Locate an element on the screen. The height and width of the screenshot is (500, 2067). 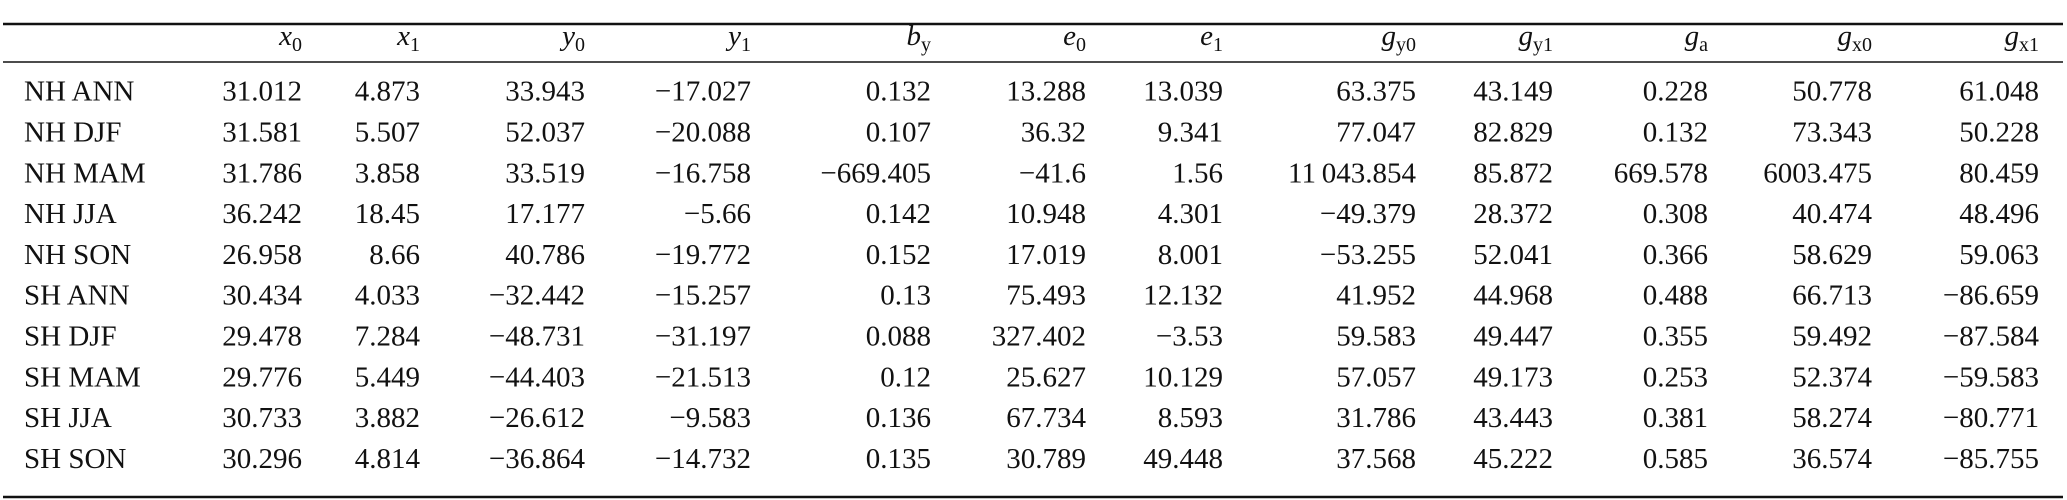
cell: 37.568 is located at coordinates (1376, 459).